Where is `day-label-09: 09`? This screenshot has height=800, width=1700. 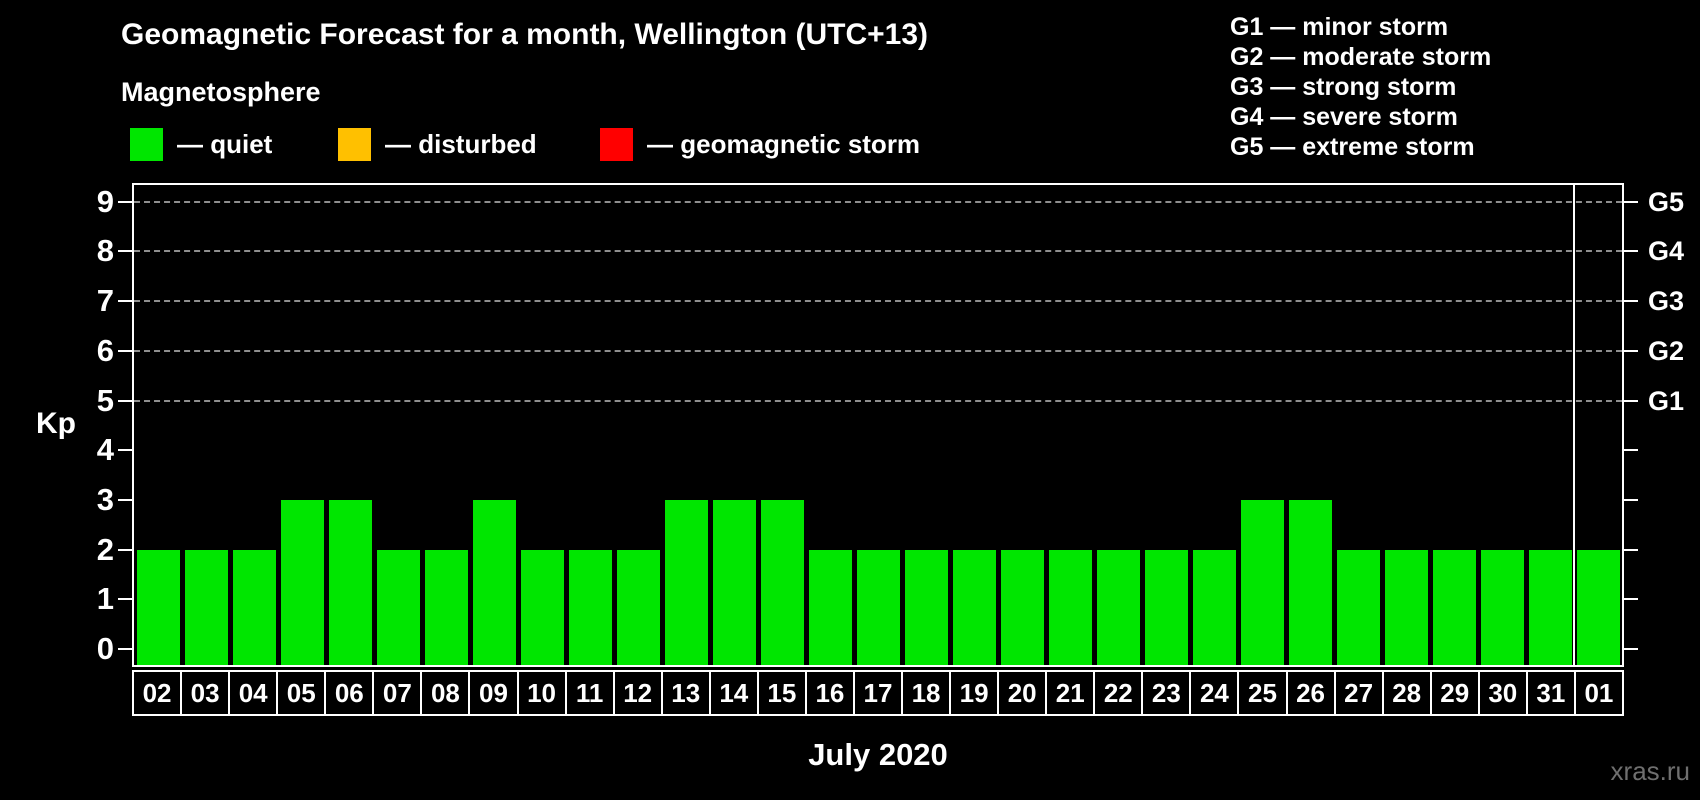
day-label-09: 09 is located at coordinates (493, 693).